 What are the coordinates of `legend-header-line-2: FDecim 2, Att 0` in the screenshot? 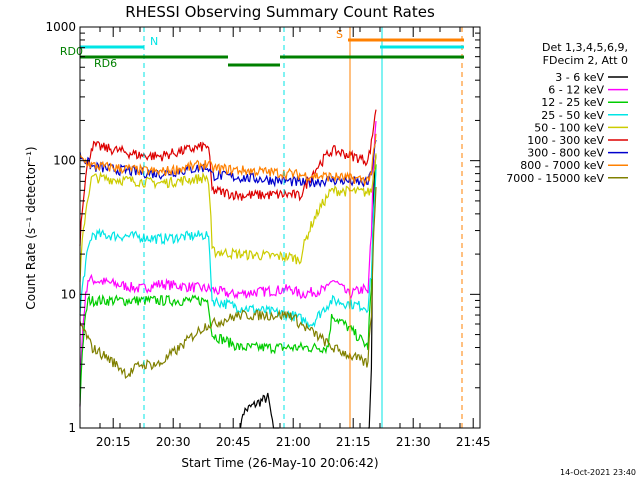 It's located at (585, 60).